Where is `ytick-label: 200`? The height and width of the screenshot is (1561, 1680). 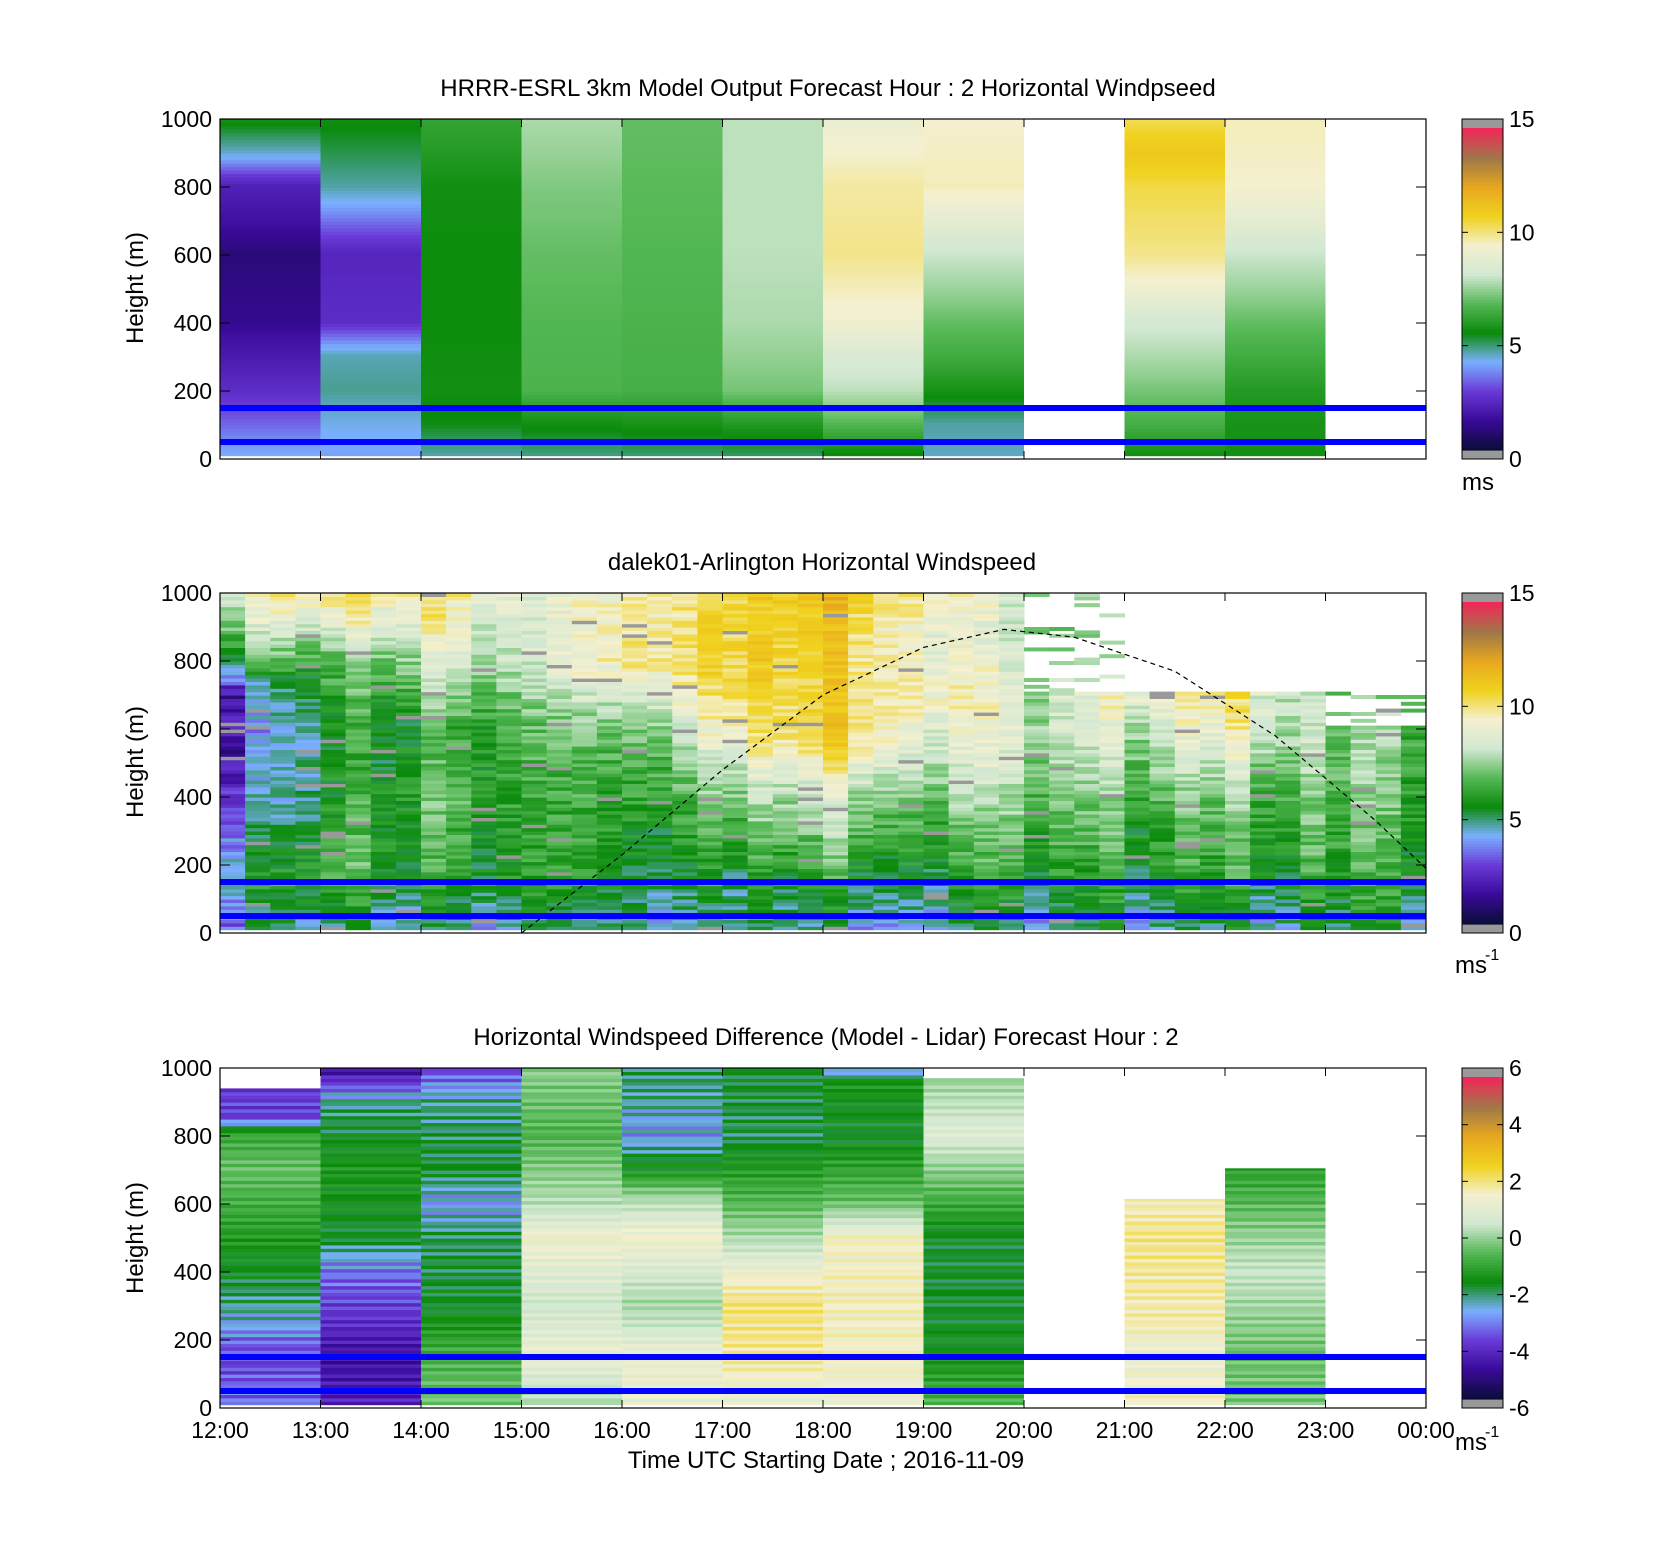
ytick-label: 200 is located at coordinates (193, 391).